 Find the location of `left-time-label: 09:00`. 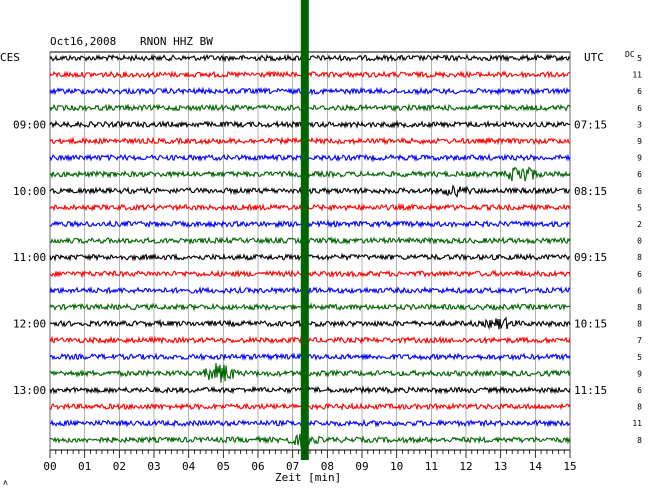

left-time-label: 09:00 is located at coordinates (29, 124).